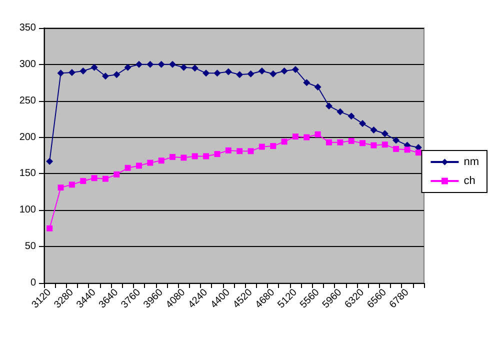  What do you see at coordinates (27, 210) in the screenshot?
I see `y-tick-label: 100` at bounding box center [27, 210].